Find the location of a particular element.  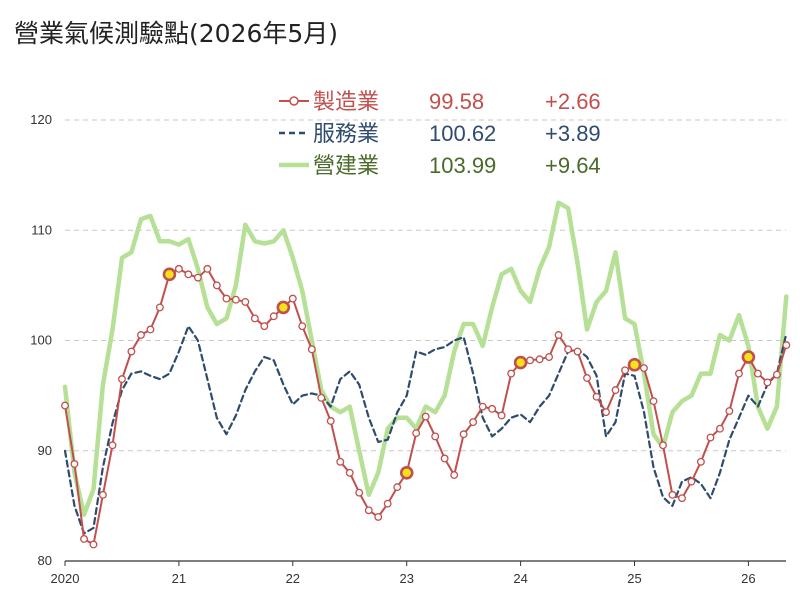

legend-label: 營建業 is located at coordinates (346, 165).